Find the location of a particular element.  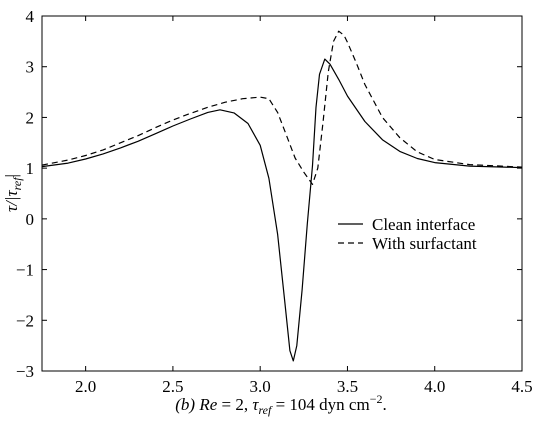

legend-label-clean: Clean interface is located at coordinates (423, 224).